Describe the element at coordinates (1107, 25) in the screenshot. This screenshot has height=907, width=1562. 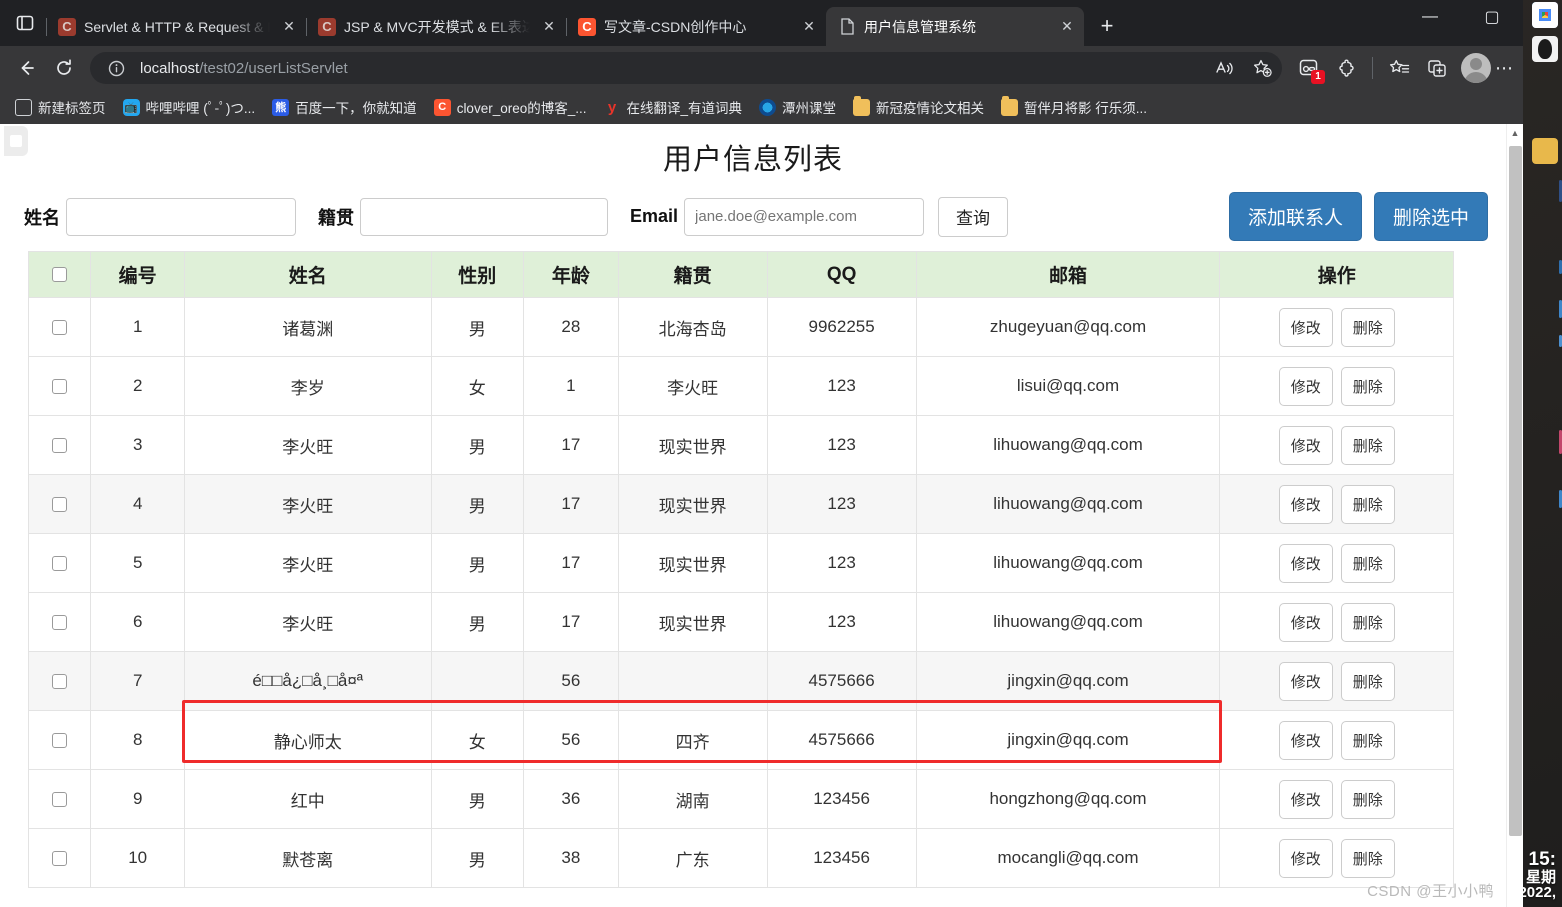
I see `new-tab-button: +` at that location.